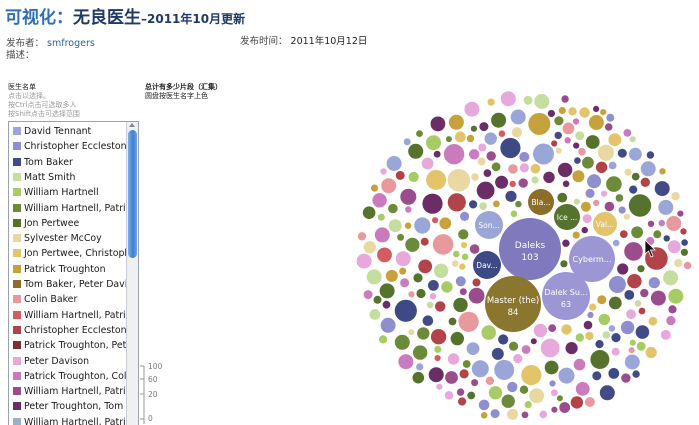 The height and width of the screenshot is (425, 699). Describe the element at coordinates (67, 223) in the screenshot. I see `doctor-list-item: Jon Pertwee` at that location.